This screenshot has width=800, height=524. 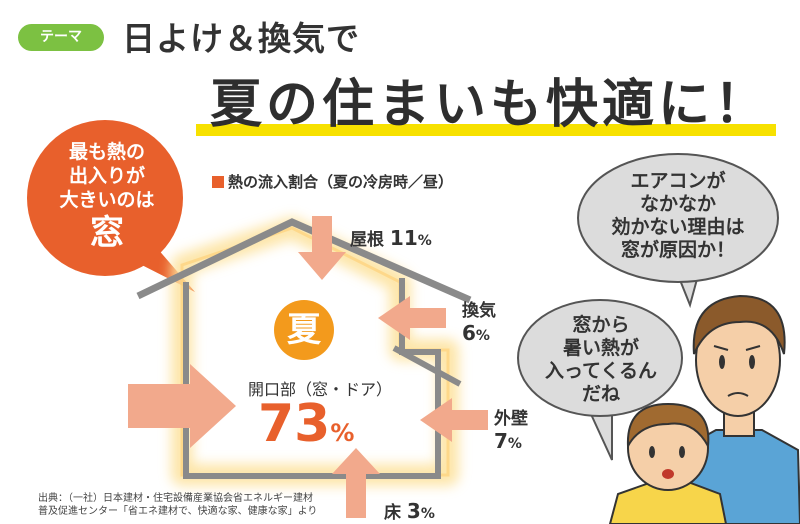 What do you see at coordinates (322, 248) in the screenshot?
I see `roof-arrow` at bounding box center [322, 248].